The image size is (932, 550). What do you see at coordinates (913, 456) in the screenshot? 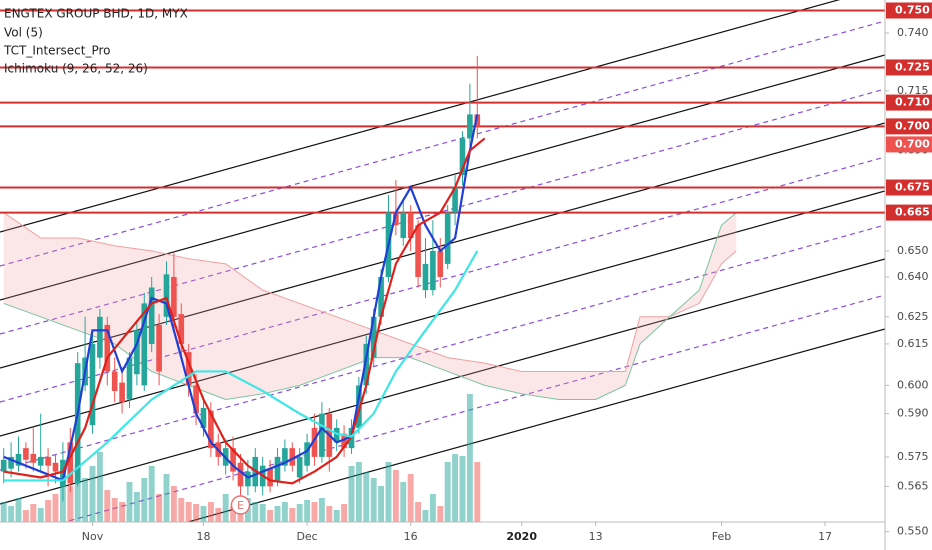
I see `y-tick-label: 0.575` at bounding box center [913, 456].